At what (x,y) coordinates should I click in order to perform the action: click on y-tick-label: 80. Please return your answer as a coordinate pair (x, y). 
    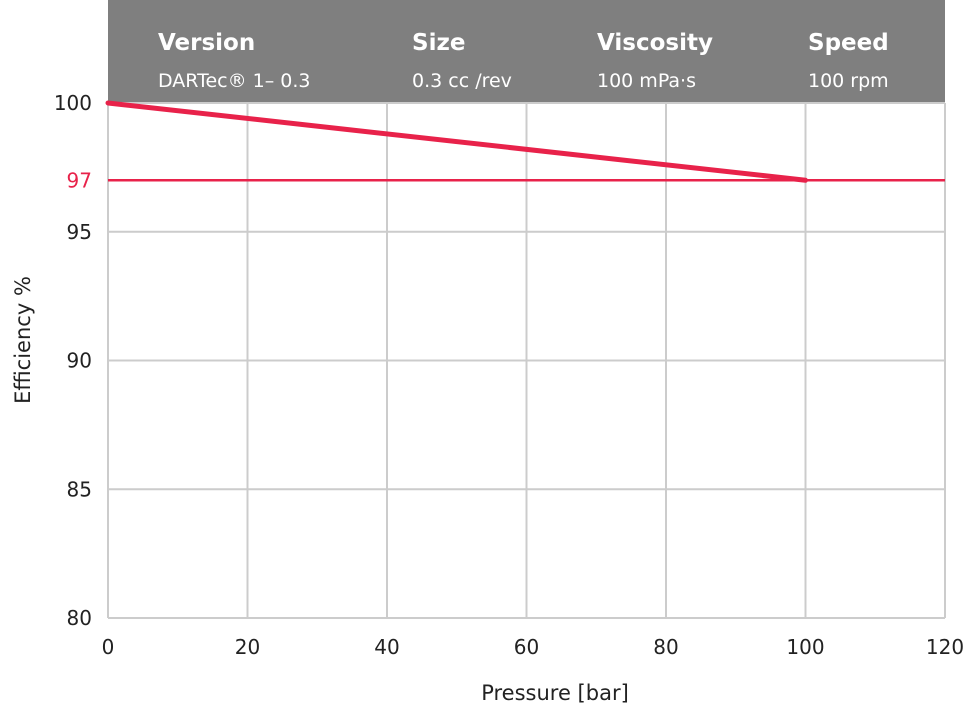
    Looking at the image, I should click on (79, 618).